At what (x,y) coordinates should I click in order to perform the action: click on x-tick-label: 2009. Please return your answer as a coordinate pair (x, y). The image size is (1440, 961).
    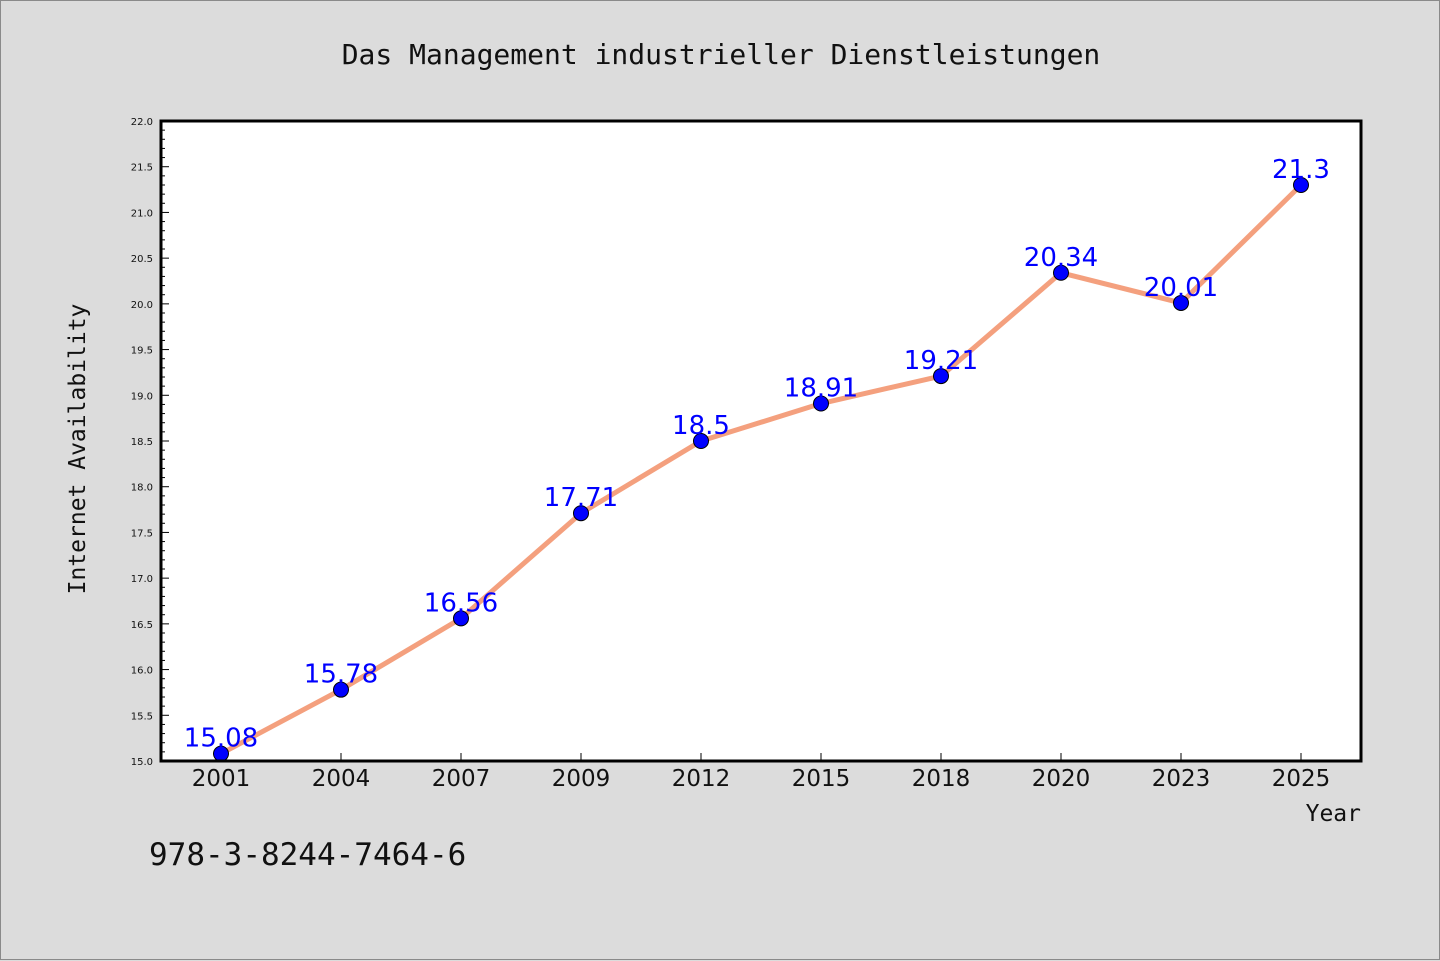
    Looking at the image, I should click on (581, 779).